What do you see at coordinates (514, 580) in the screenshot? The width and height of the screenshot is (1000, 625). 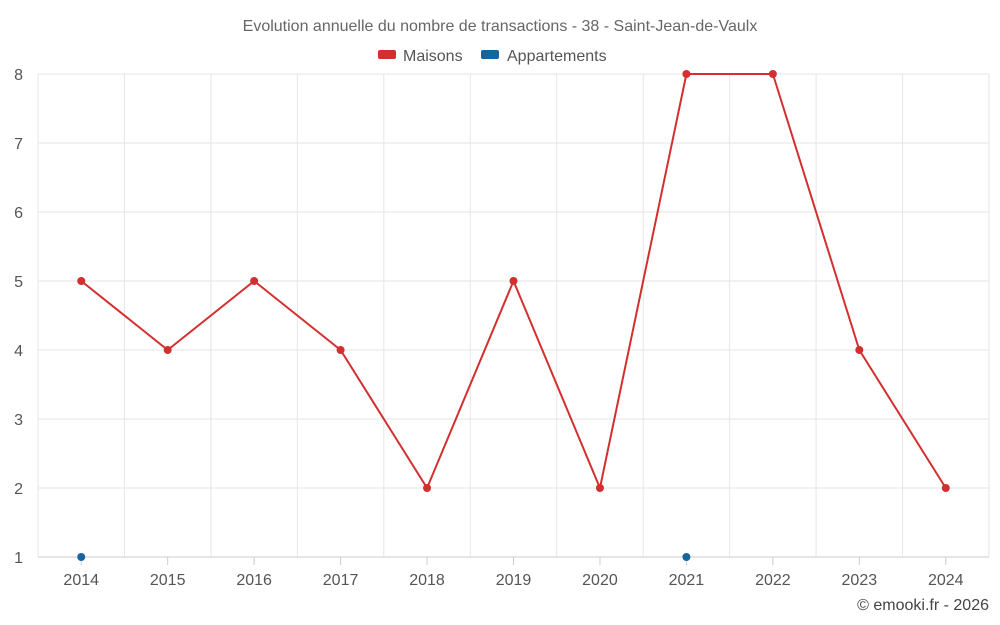 I see `x-tick-label: 2019` at bounding box center [514, 580].